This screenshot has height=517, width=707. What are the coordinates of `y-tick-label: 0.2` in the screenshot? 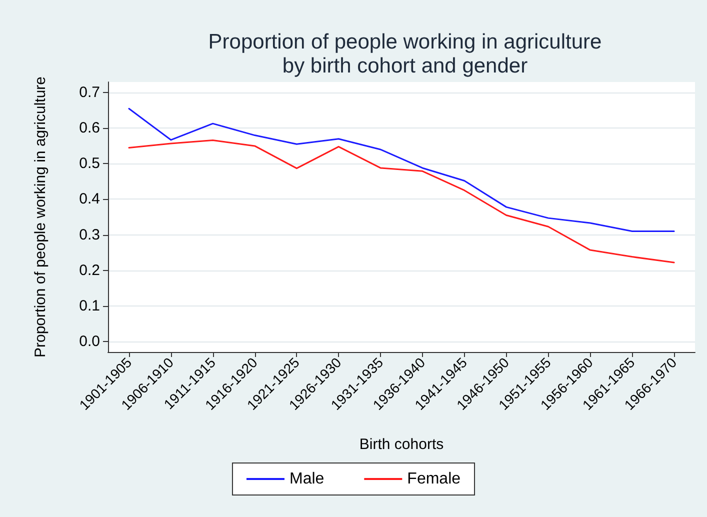 It's located at (89, 270).